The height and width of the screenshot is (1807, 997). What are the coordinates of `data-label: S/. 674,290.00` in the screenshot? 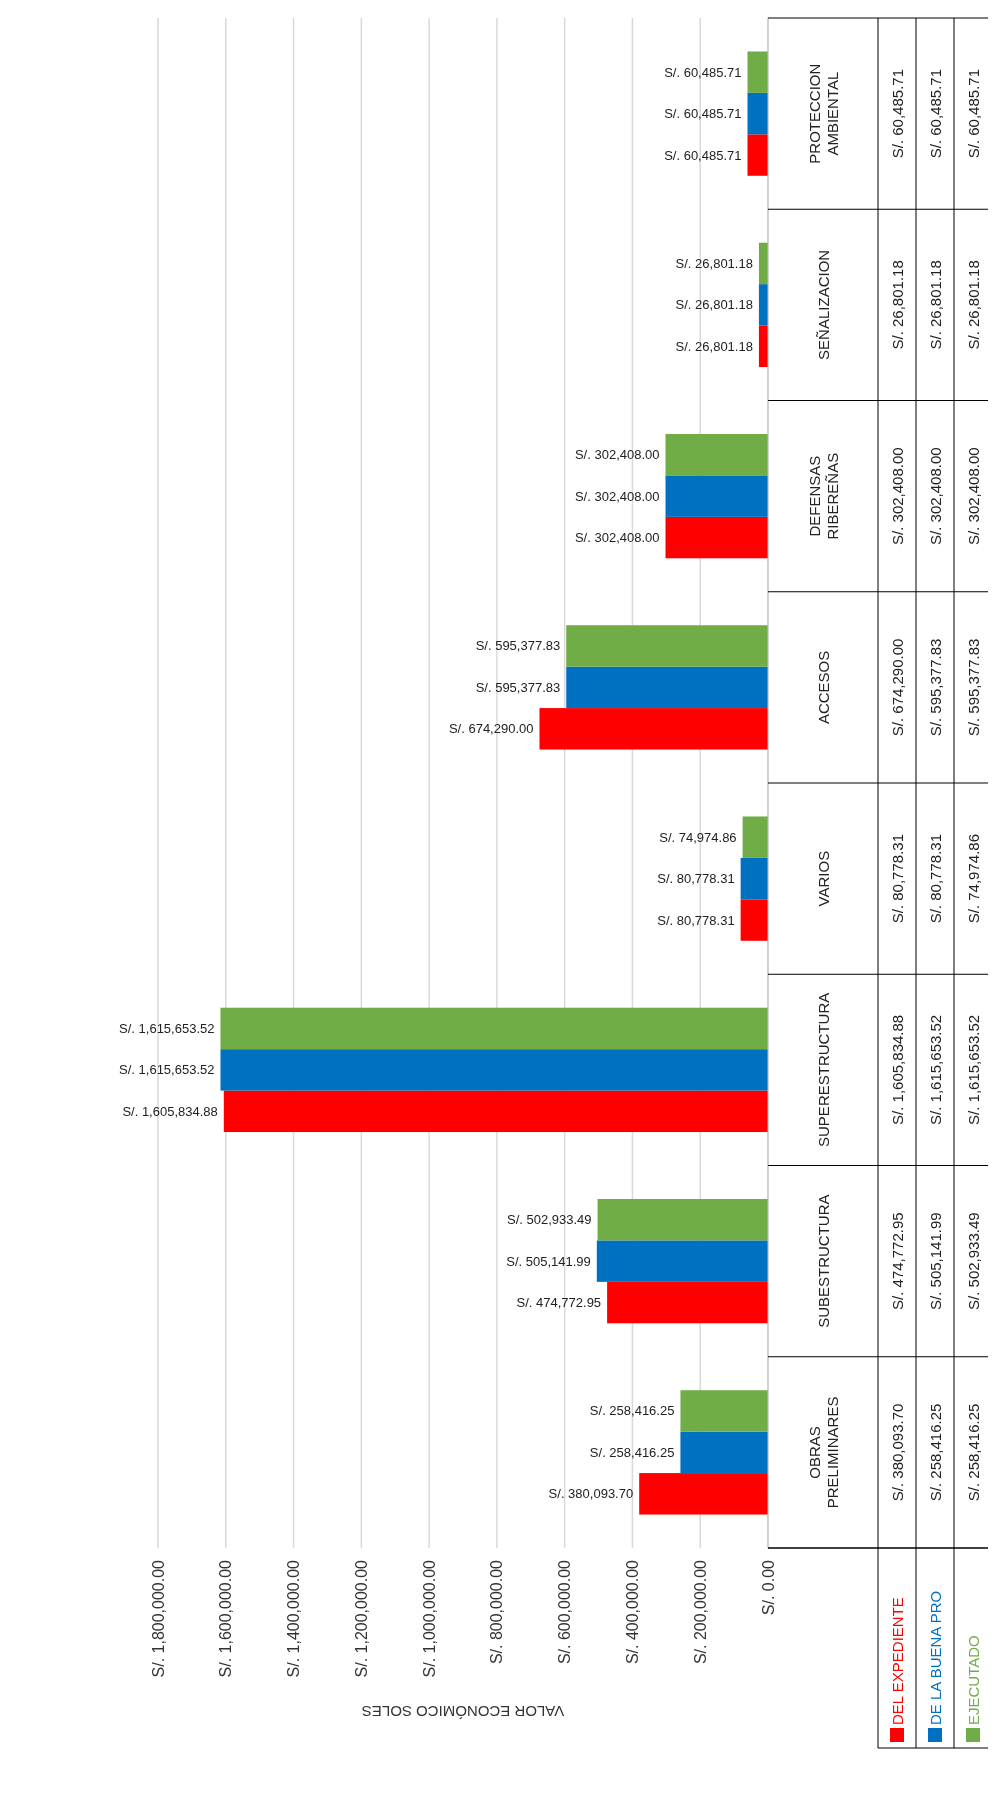 It's located at (897, 687).